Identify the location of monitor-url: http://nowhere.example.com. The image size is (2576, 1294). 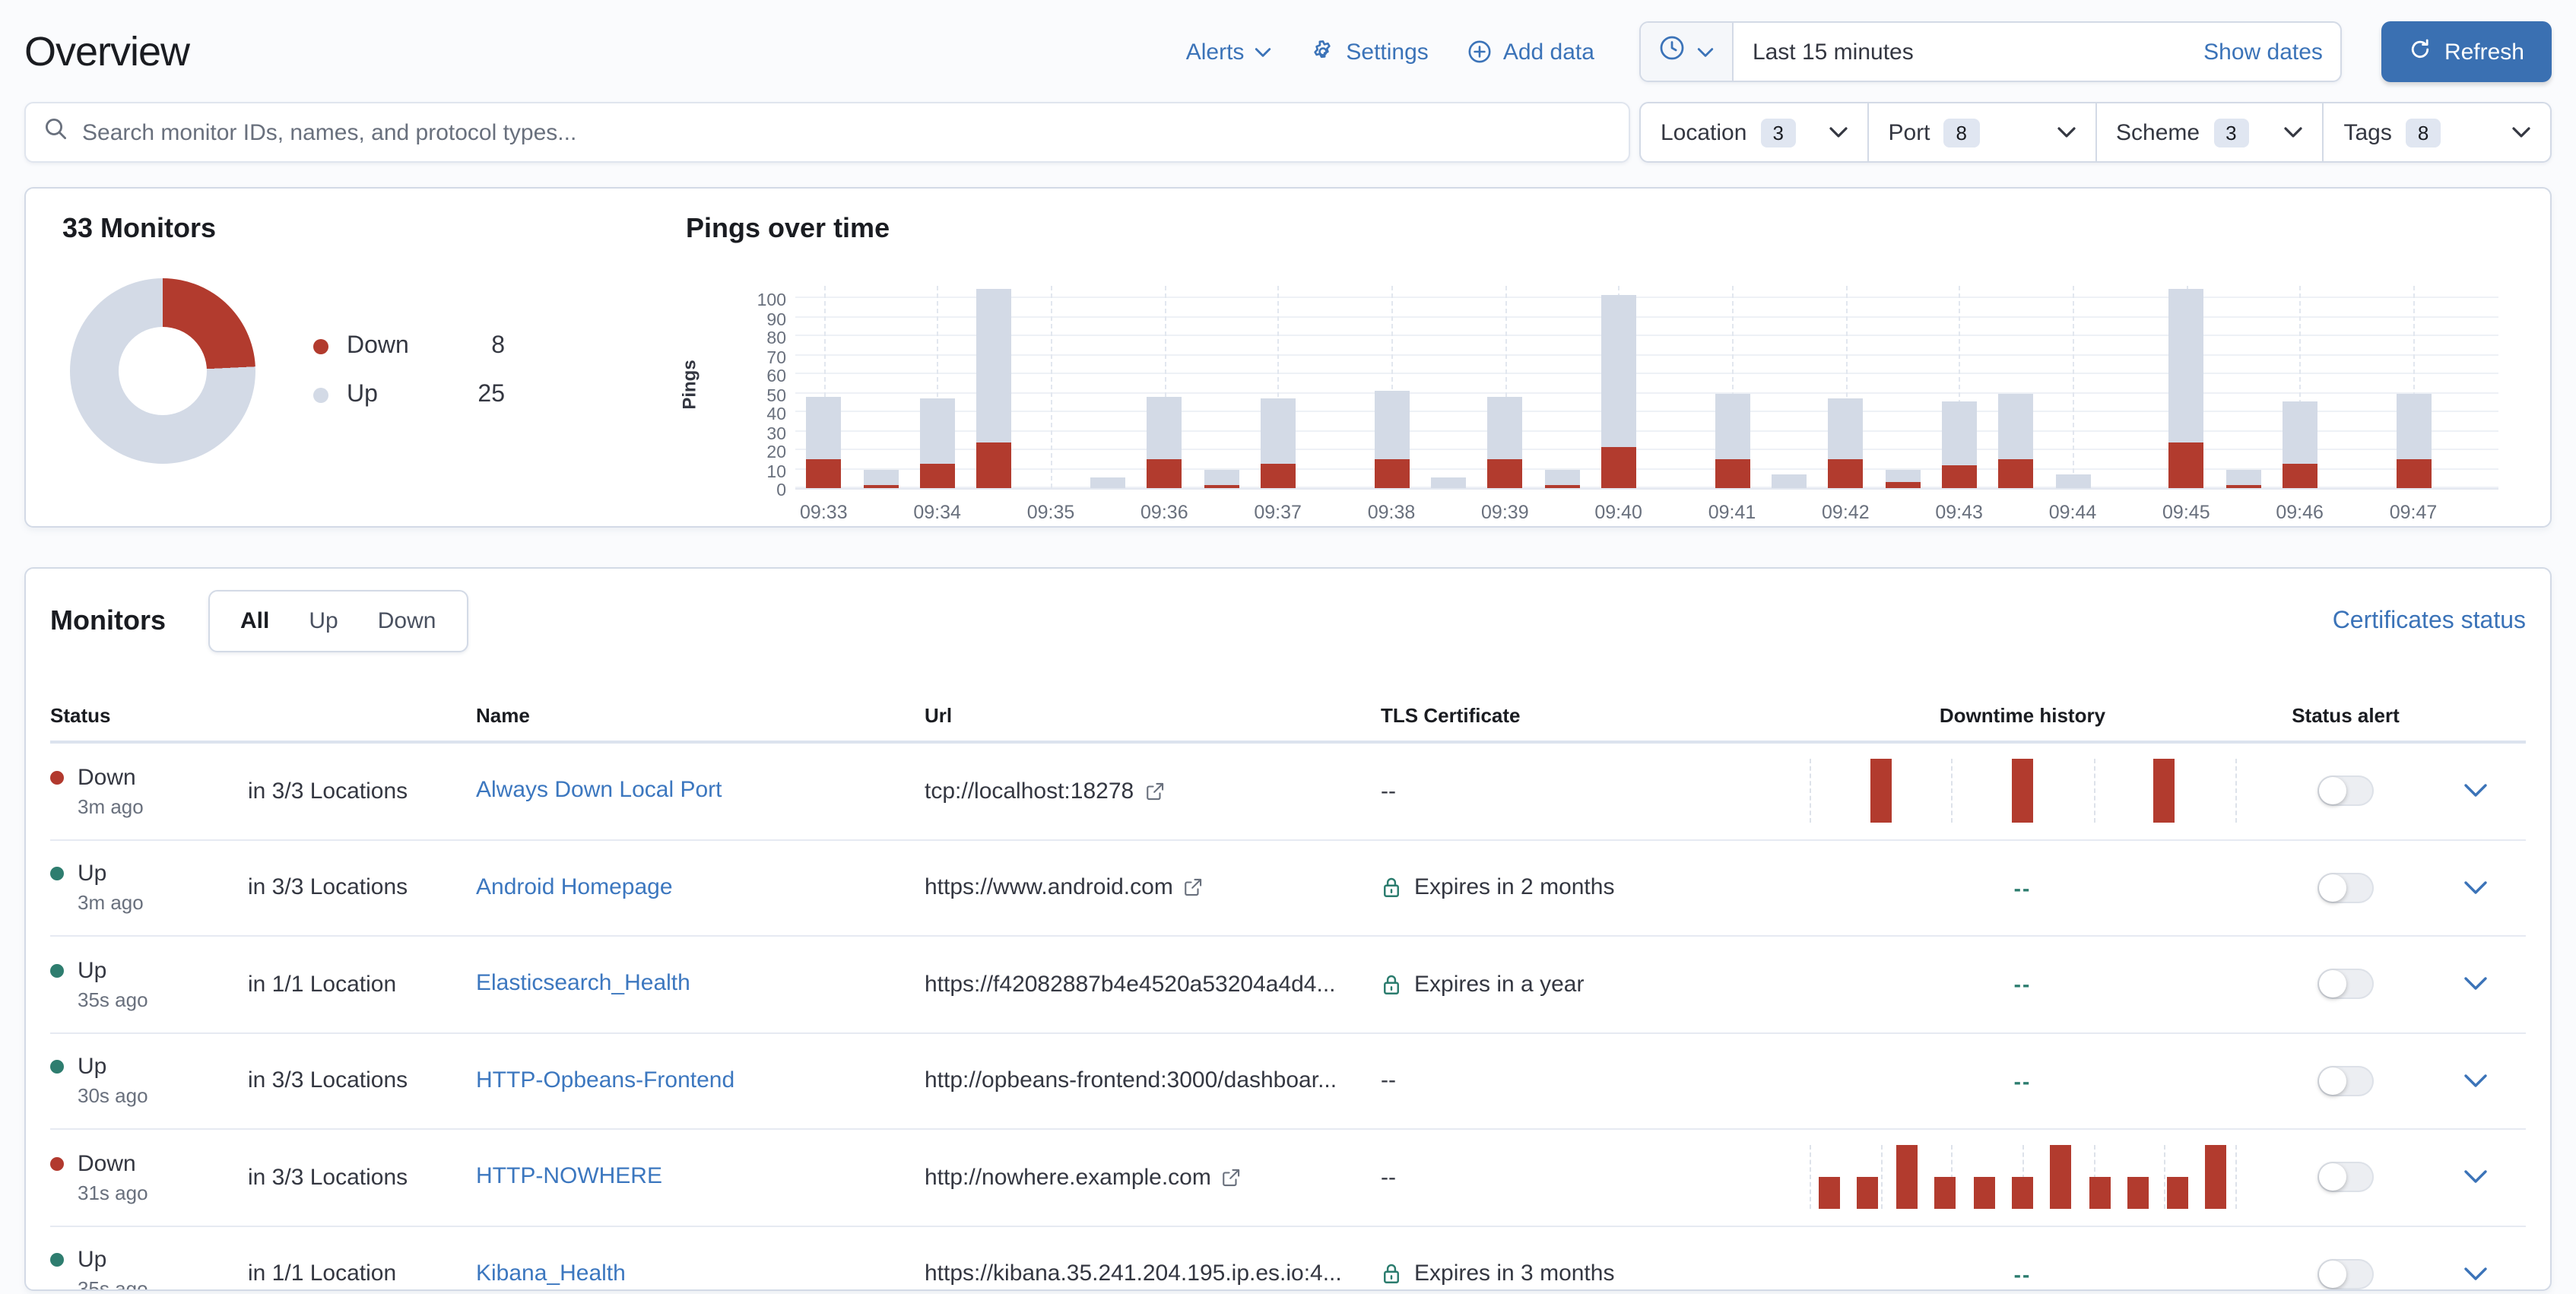
(1153, 1178).